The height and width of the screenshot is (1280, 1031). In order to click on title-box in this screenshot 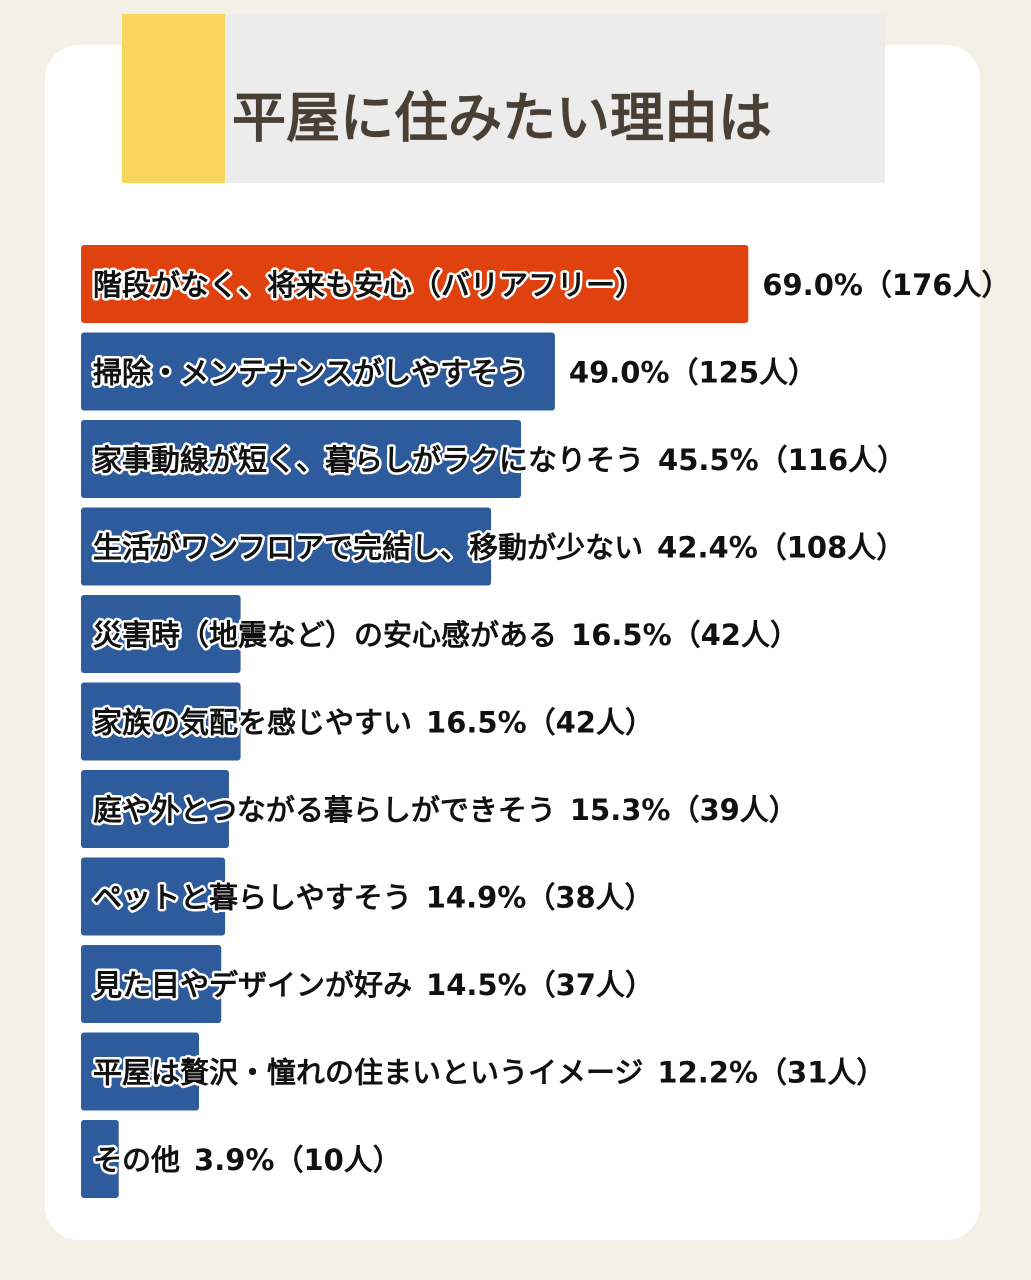, I will do `click(555, 98)`.